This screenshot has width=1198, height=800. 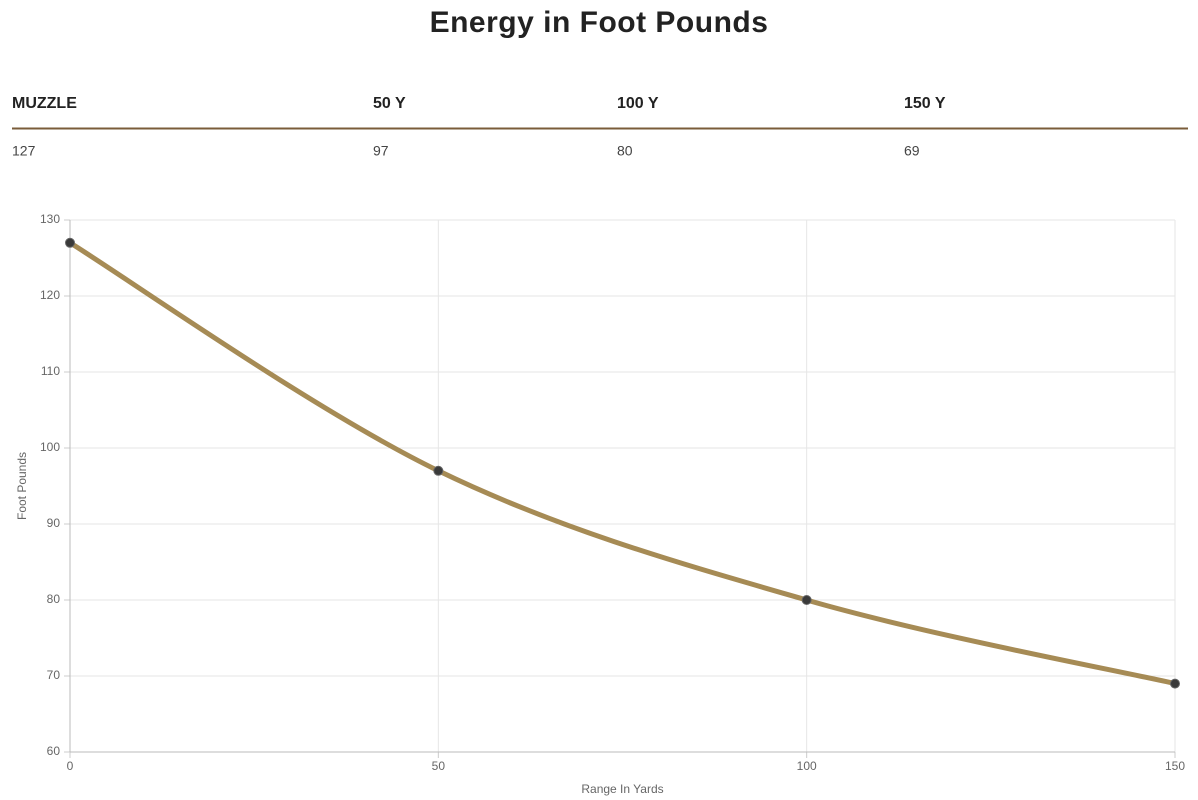 I want to click on y-tick-label: 70, so click(x=54, y=675).